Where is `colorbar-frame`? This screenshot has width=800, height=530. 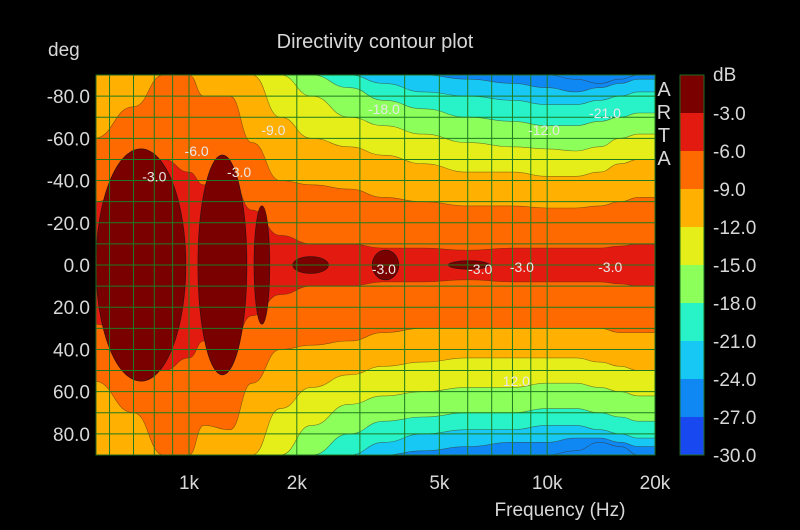 colorbar-frame is located at coordinates (692, 265).